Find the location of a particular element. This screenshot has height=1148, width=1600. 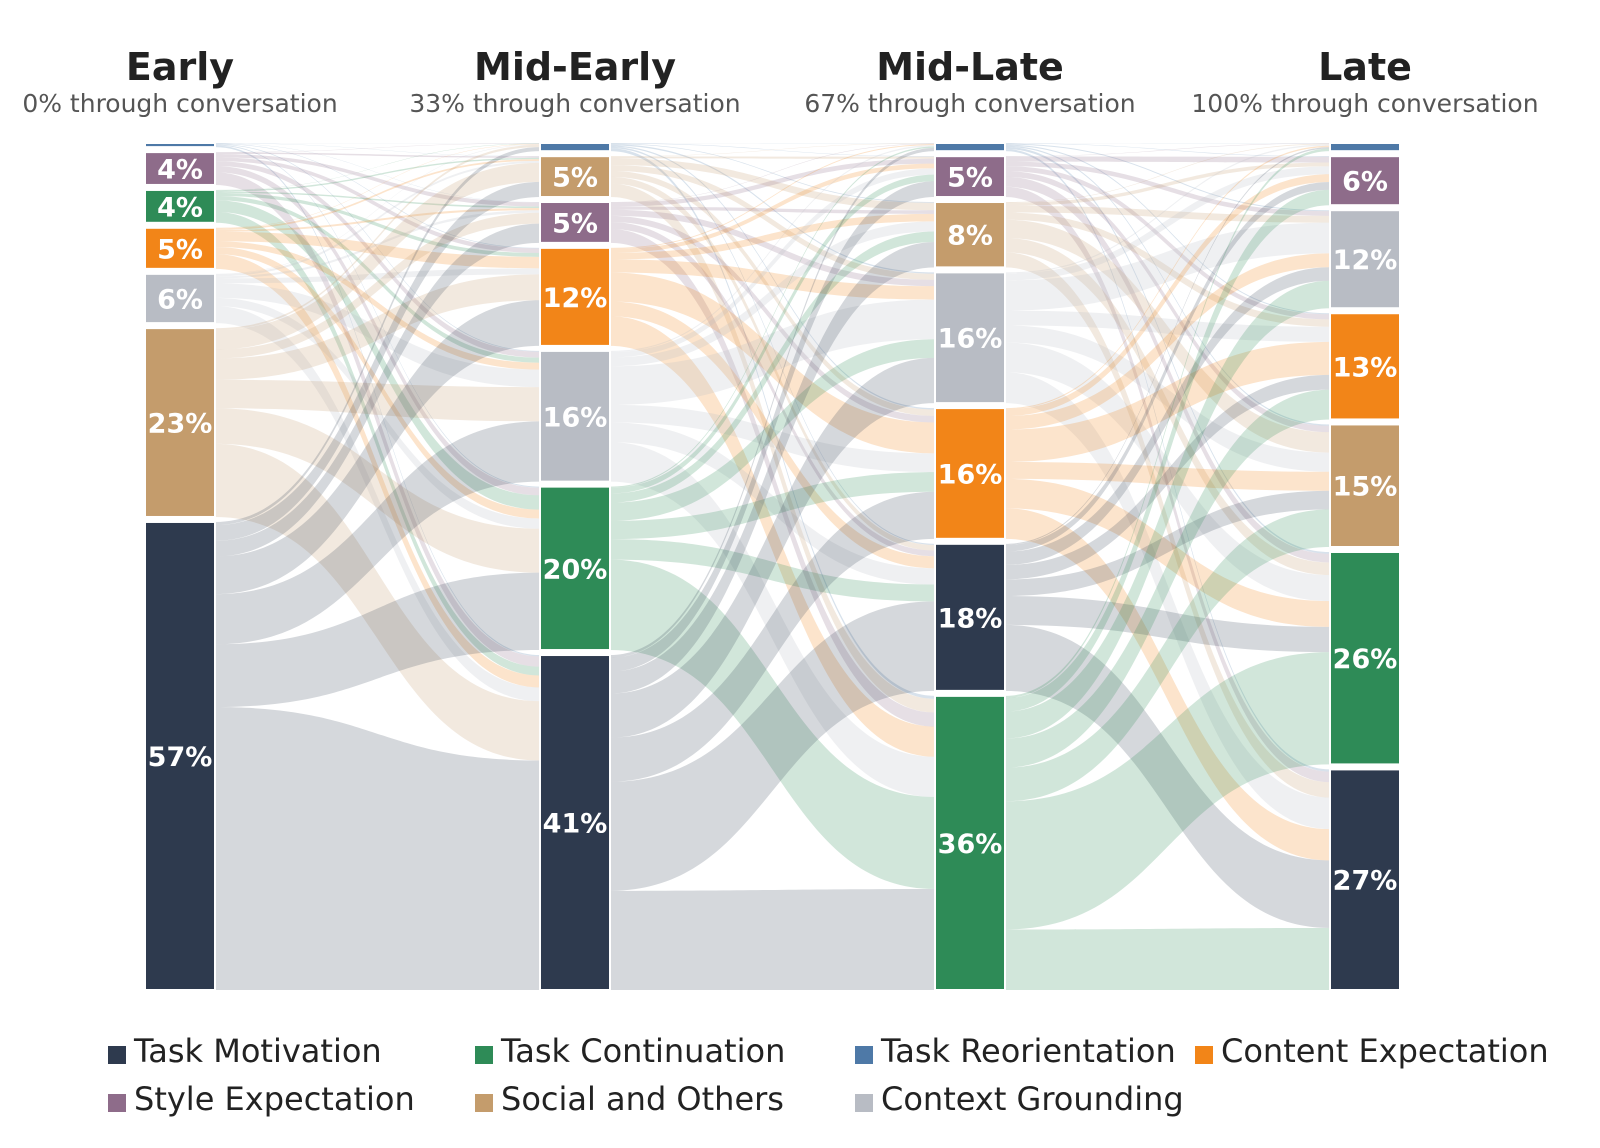

flow-1-style-to-continuation is located at coordinates (772, 477).